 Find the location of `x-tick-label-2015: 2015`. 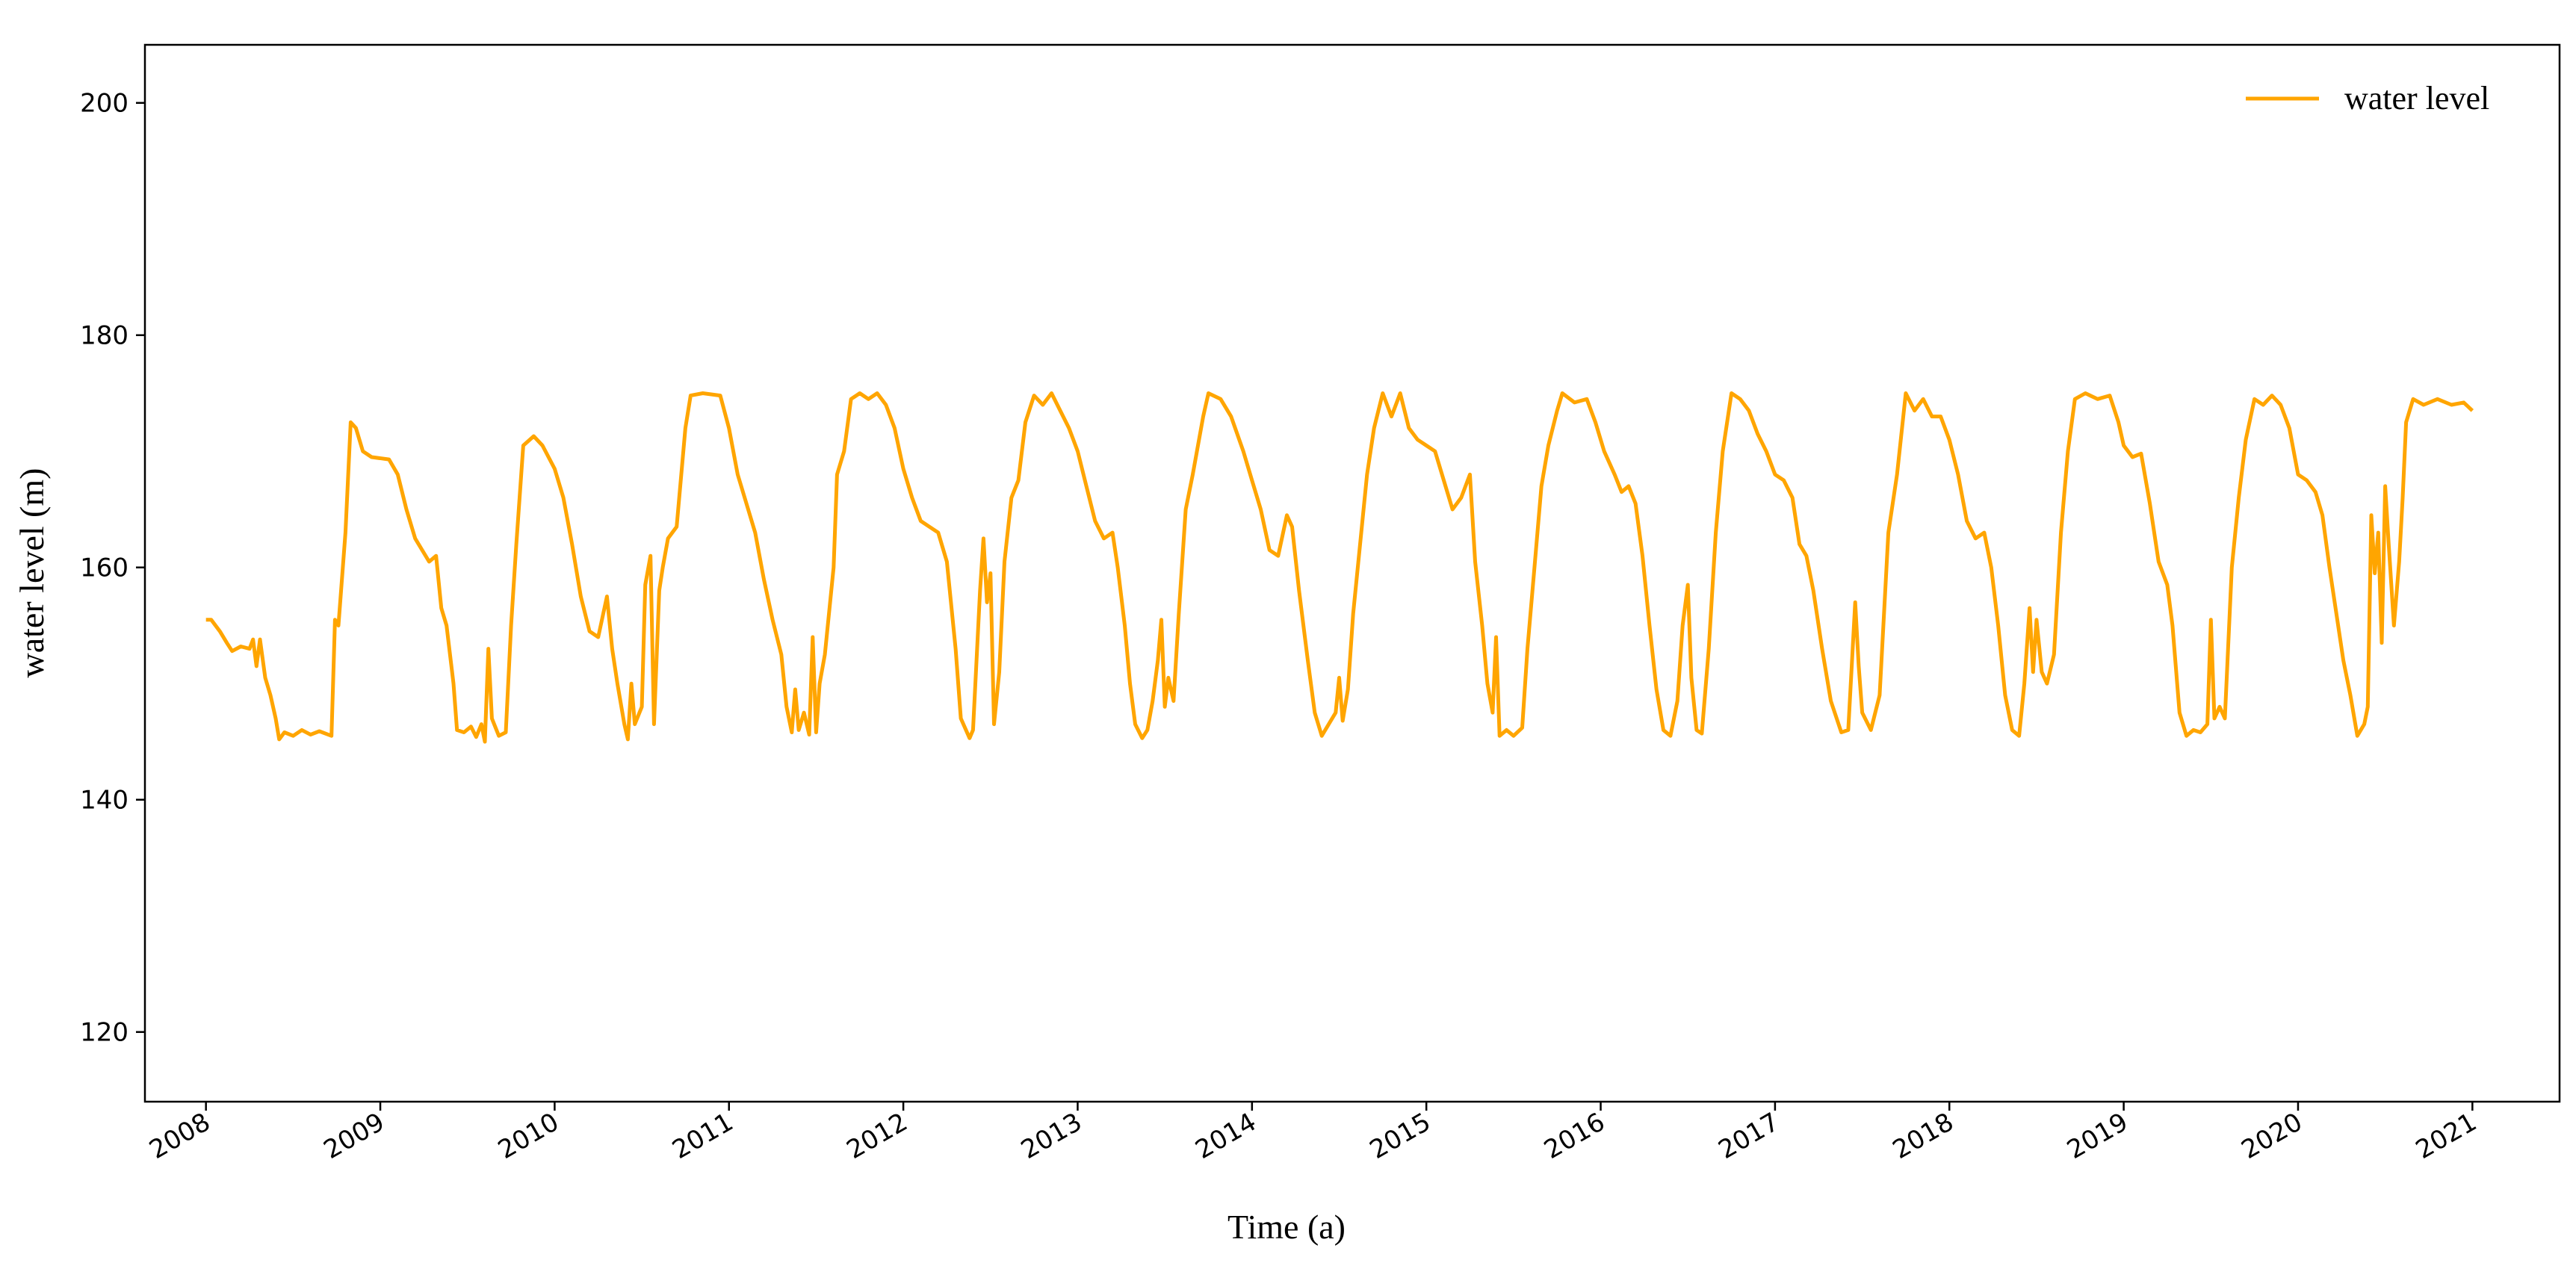

x-tick-label-2015: 2015 is located at coordinates (1400, 1136).